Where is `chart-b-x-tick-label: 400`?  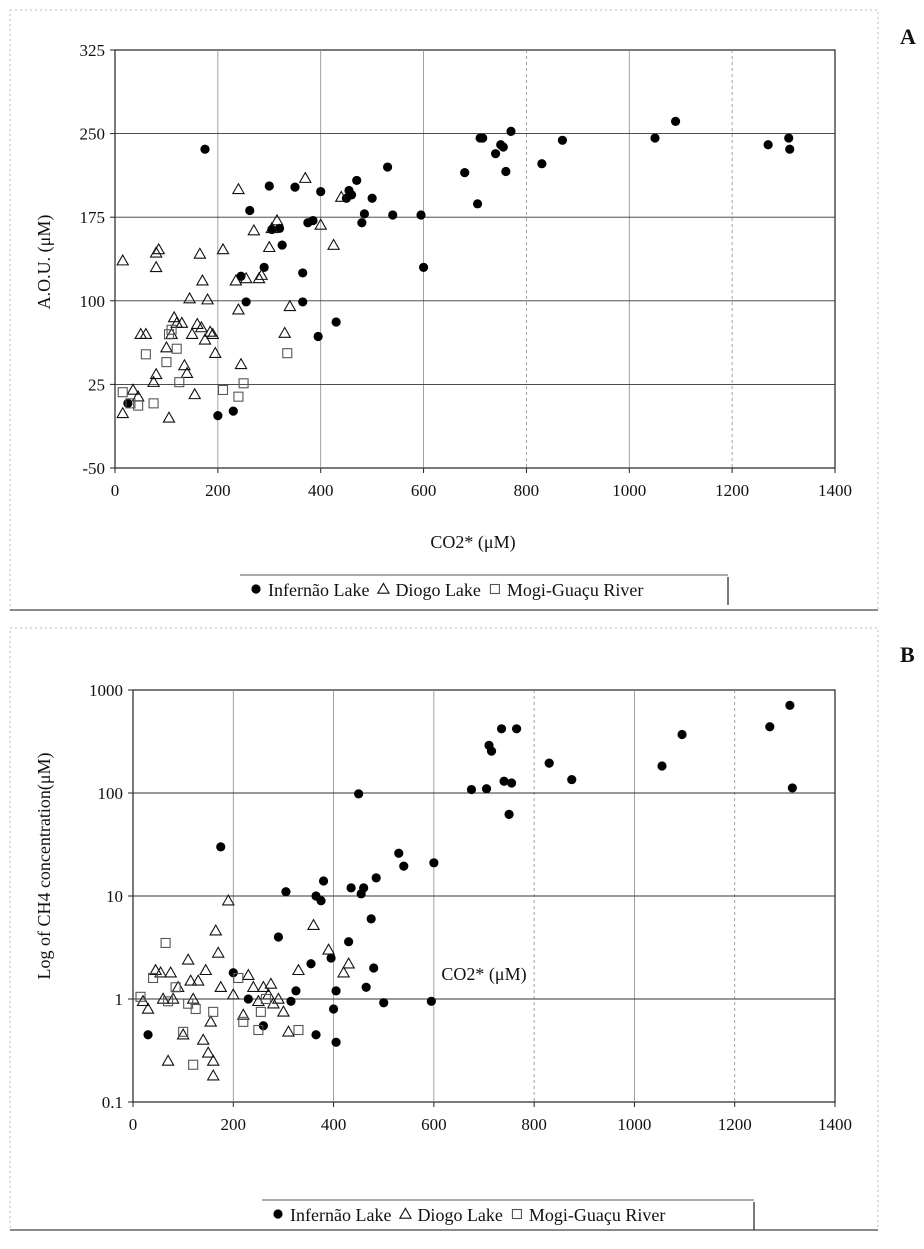
chart-b-x-tick-label: 400 is located at coordinates (334, 1124).